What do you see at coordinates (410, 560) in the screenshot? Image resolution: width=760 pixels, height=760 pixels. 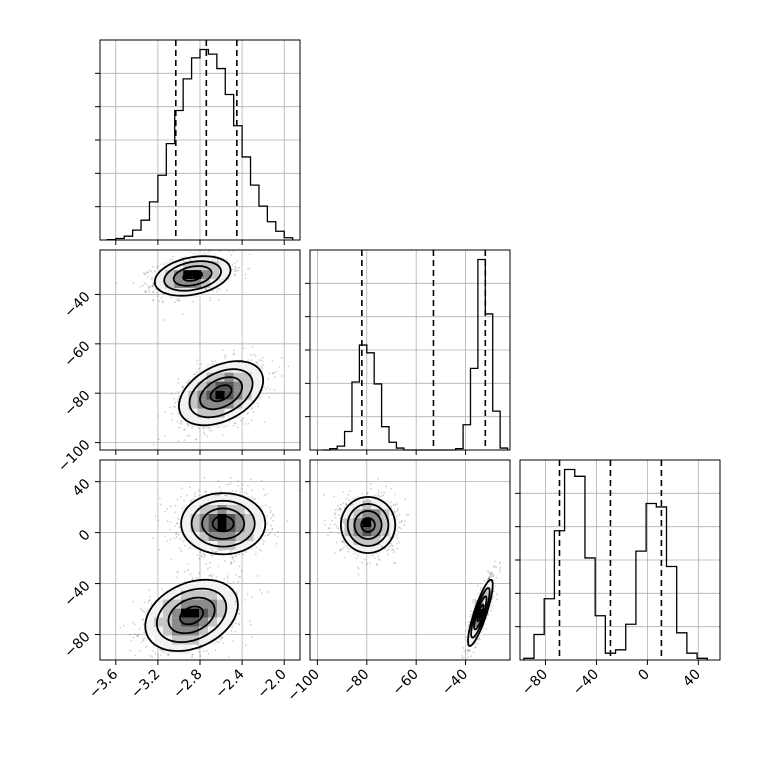 I see `panel-frame` at bounding box center [410, 560].